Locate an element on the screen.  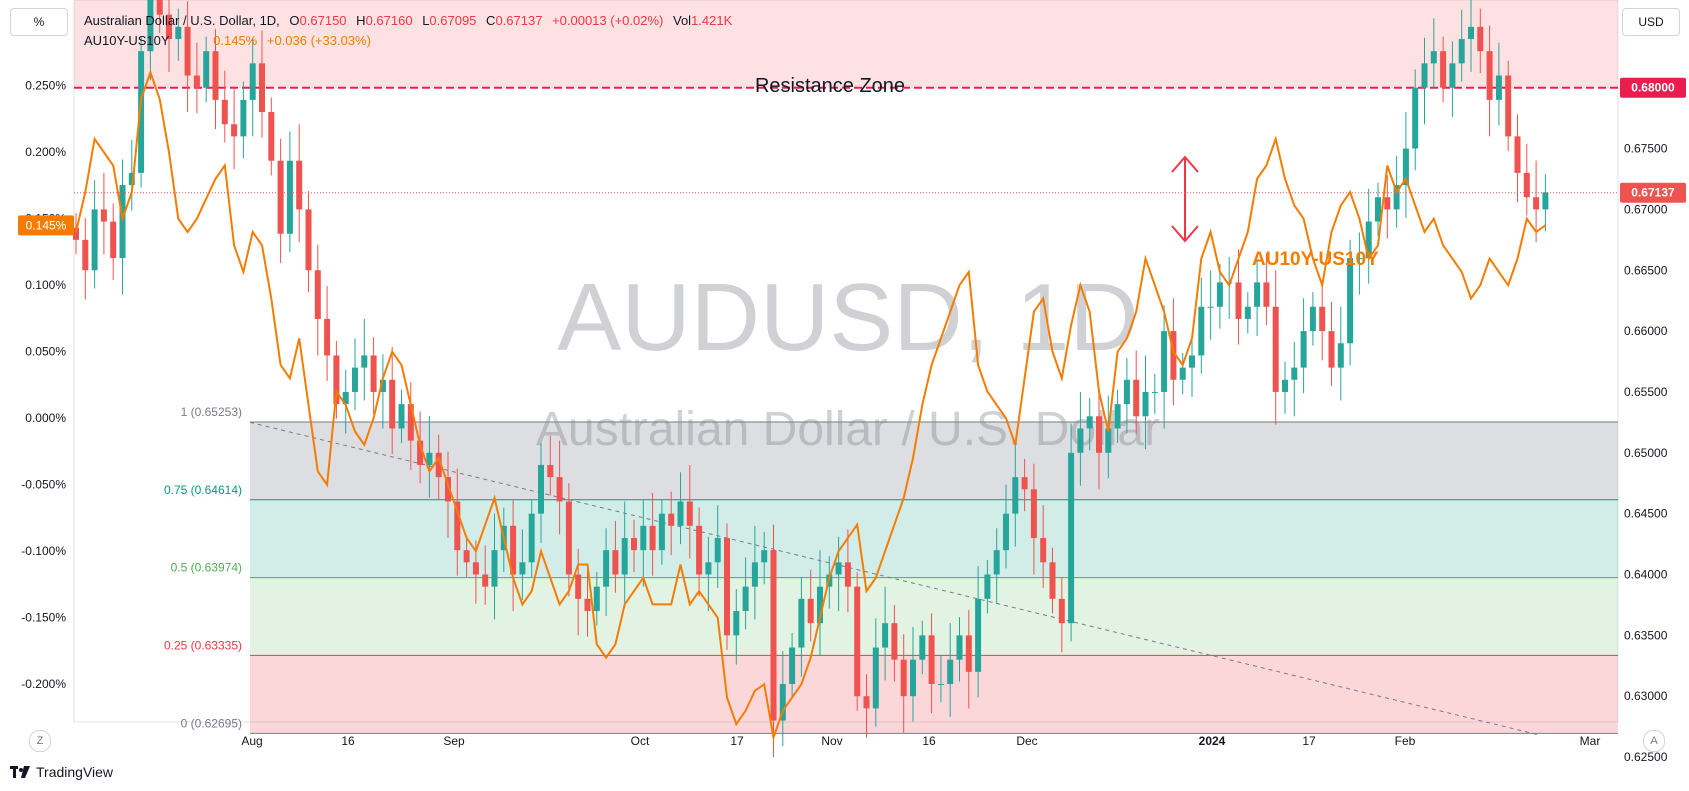
left-scale-unit: % is located at coordinates (39, 22).